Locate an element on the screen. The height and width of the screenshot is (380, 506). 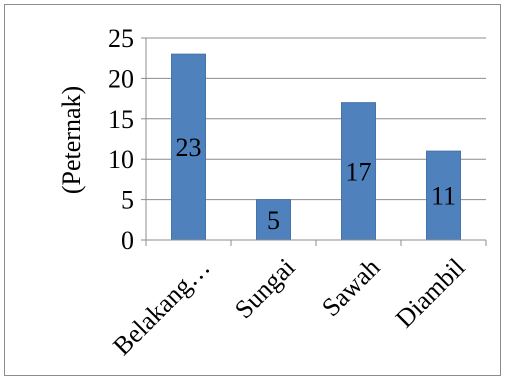
y-tick-label: 25 is located at coordinates (121, 38).